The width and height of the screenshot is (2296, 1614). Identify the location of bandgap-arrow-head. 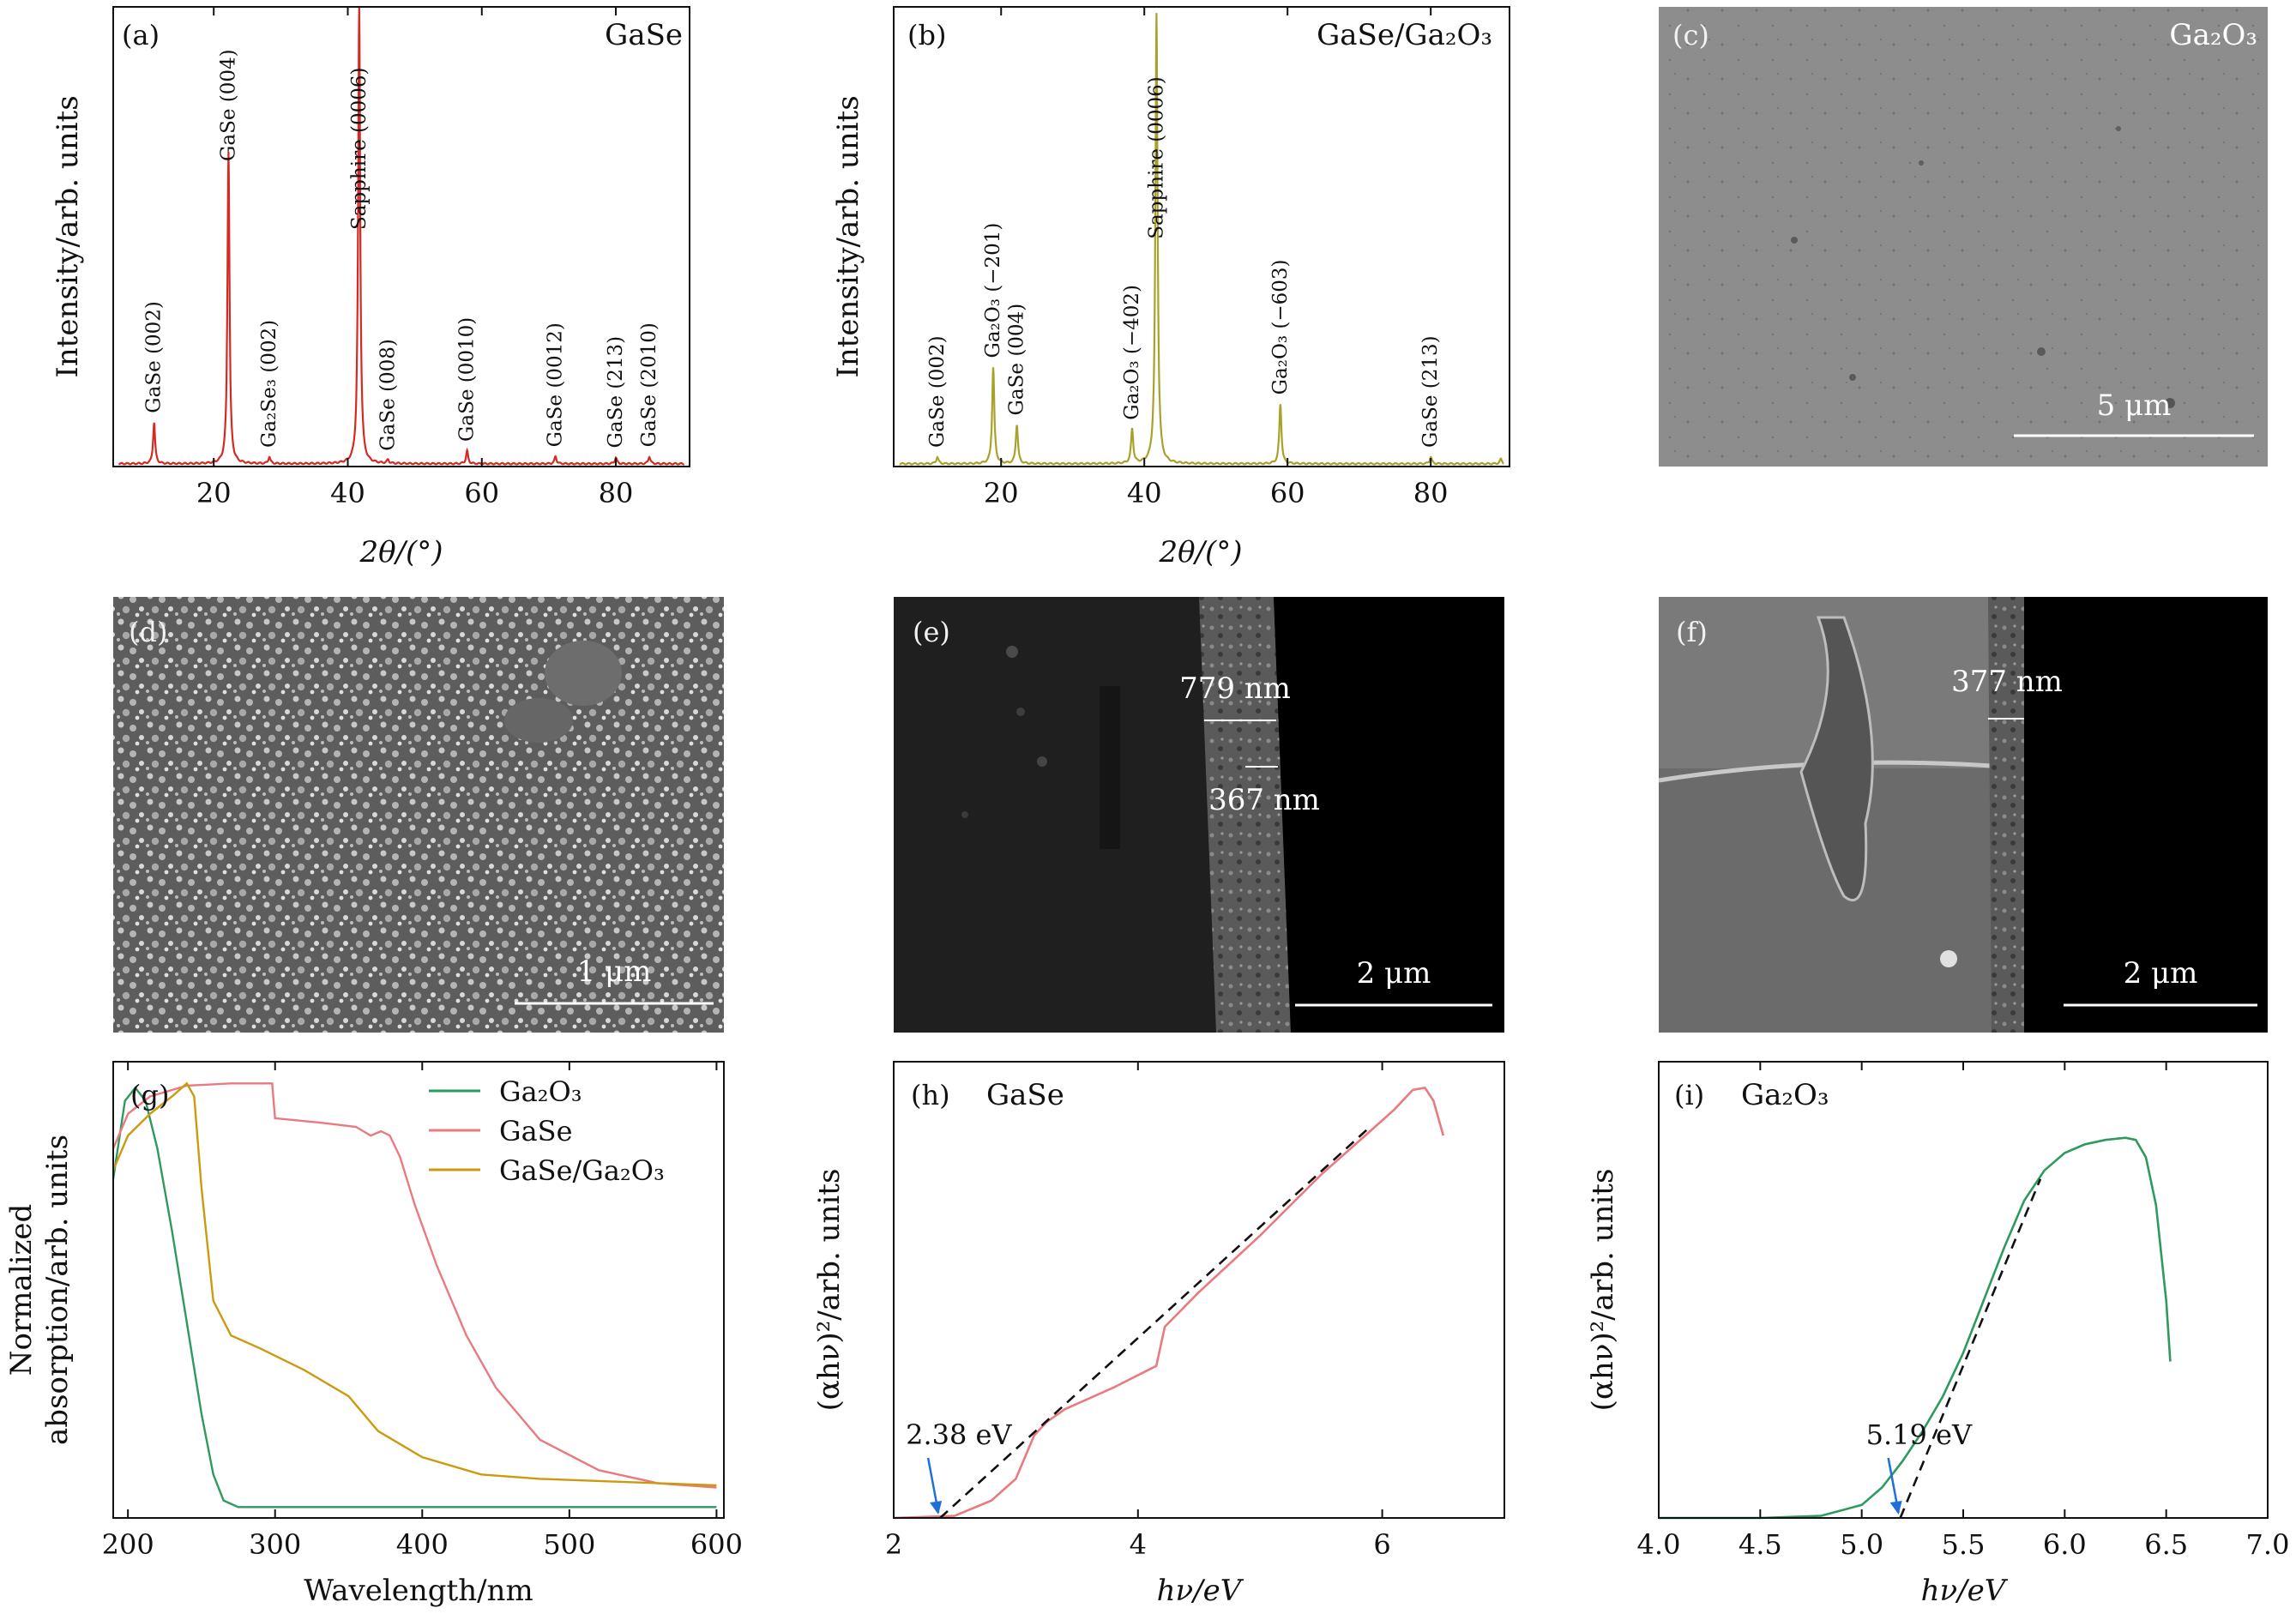
(936, 1508).